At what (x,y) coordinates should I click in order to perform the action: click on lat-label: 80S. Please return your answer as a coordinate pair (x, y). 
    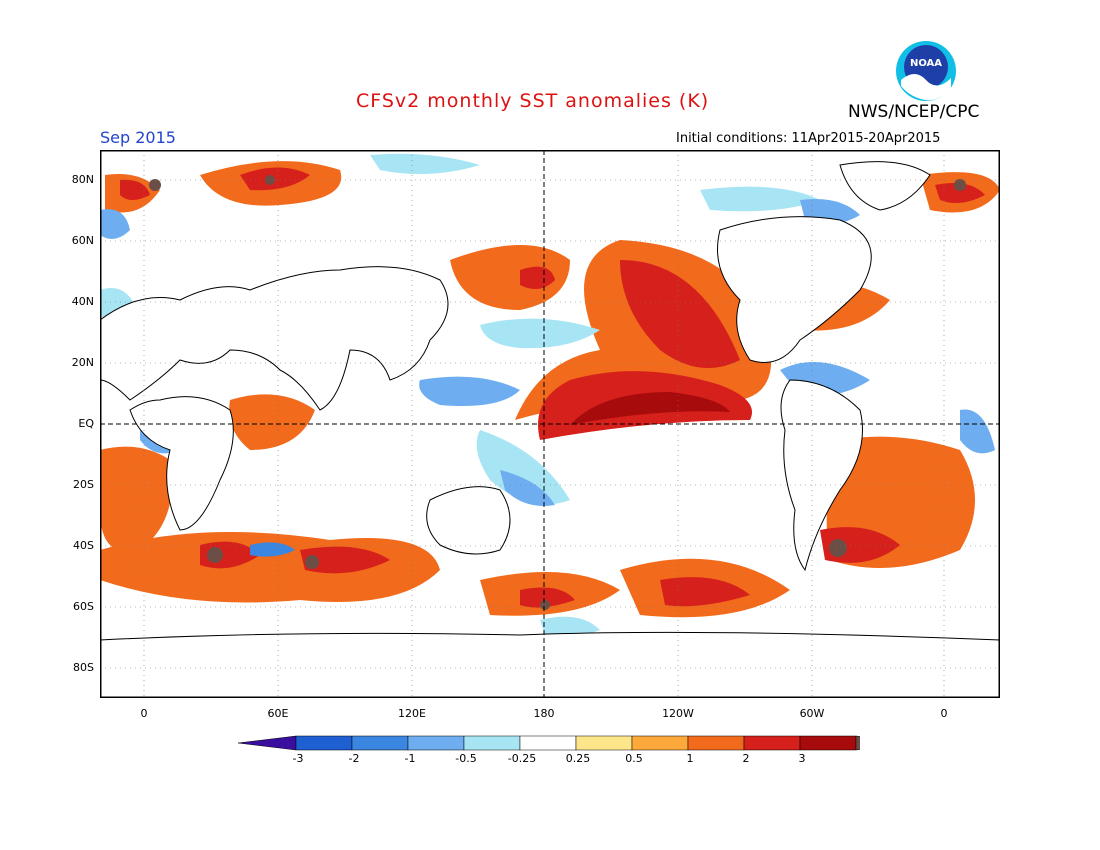
    Looking at the image, I should click on (83, 667).